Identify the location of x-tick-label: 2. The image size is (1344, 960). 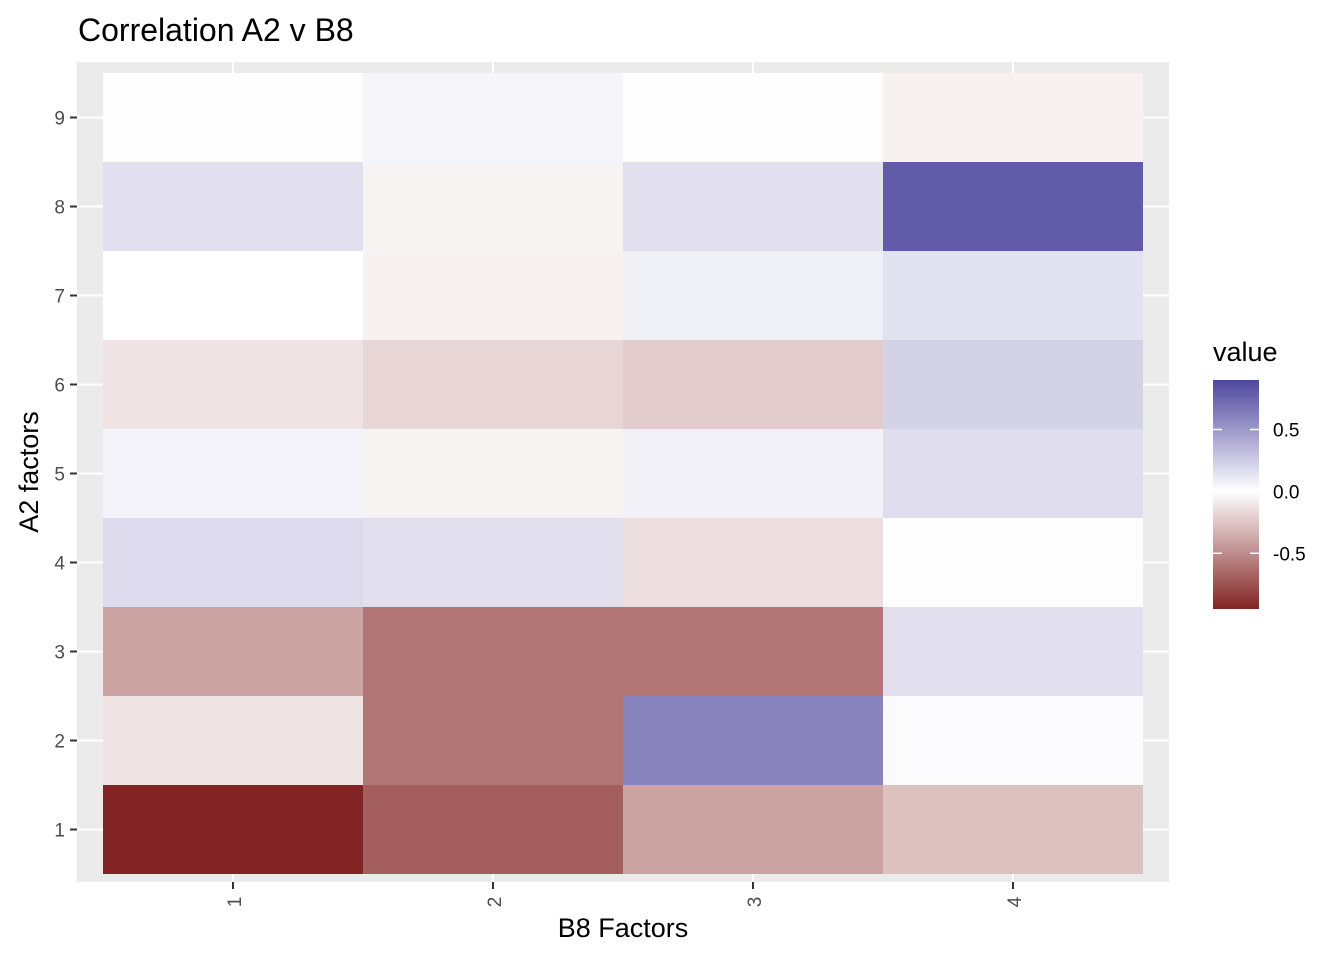
(495, 902).